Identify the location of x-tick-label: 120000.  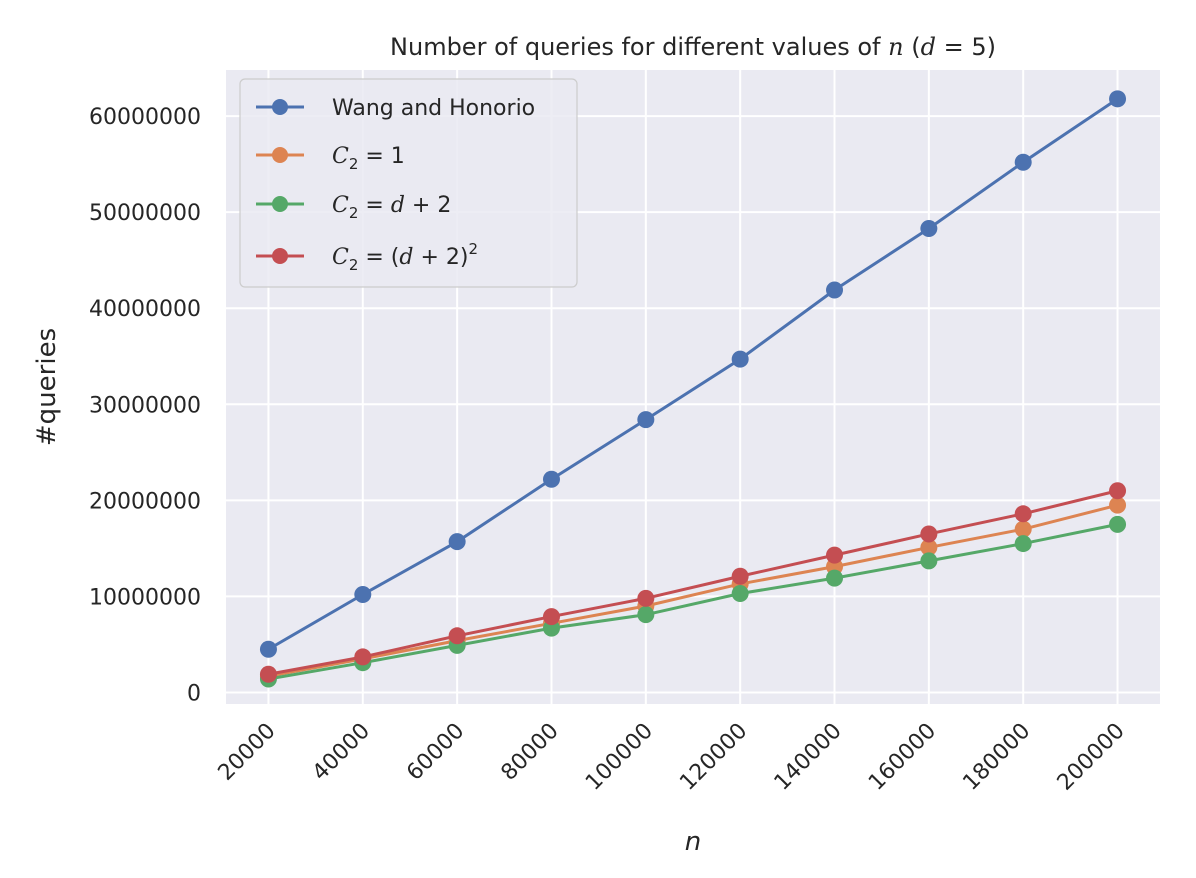
(713, 757).